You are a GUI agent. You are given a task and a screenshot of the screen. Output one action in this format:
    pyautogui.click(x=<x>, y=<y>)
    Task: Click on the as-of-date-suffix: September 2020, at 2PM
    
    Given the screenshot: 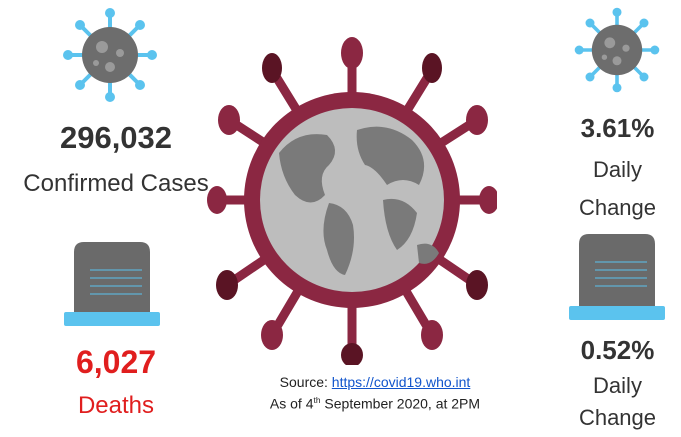 What is the action you would take?
    pyautogui.click(x=400, y=403)
    